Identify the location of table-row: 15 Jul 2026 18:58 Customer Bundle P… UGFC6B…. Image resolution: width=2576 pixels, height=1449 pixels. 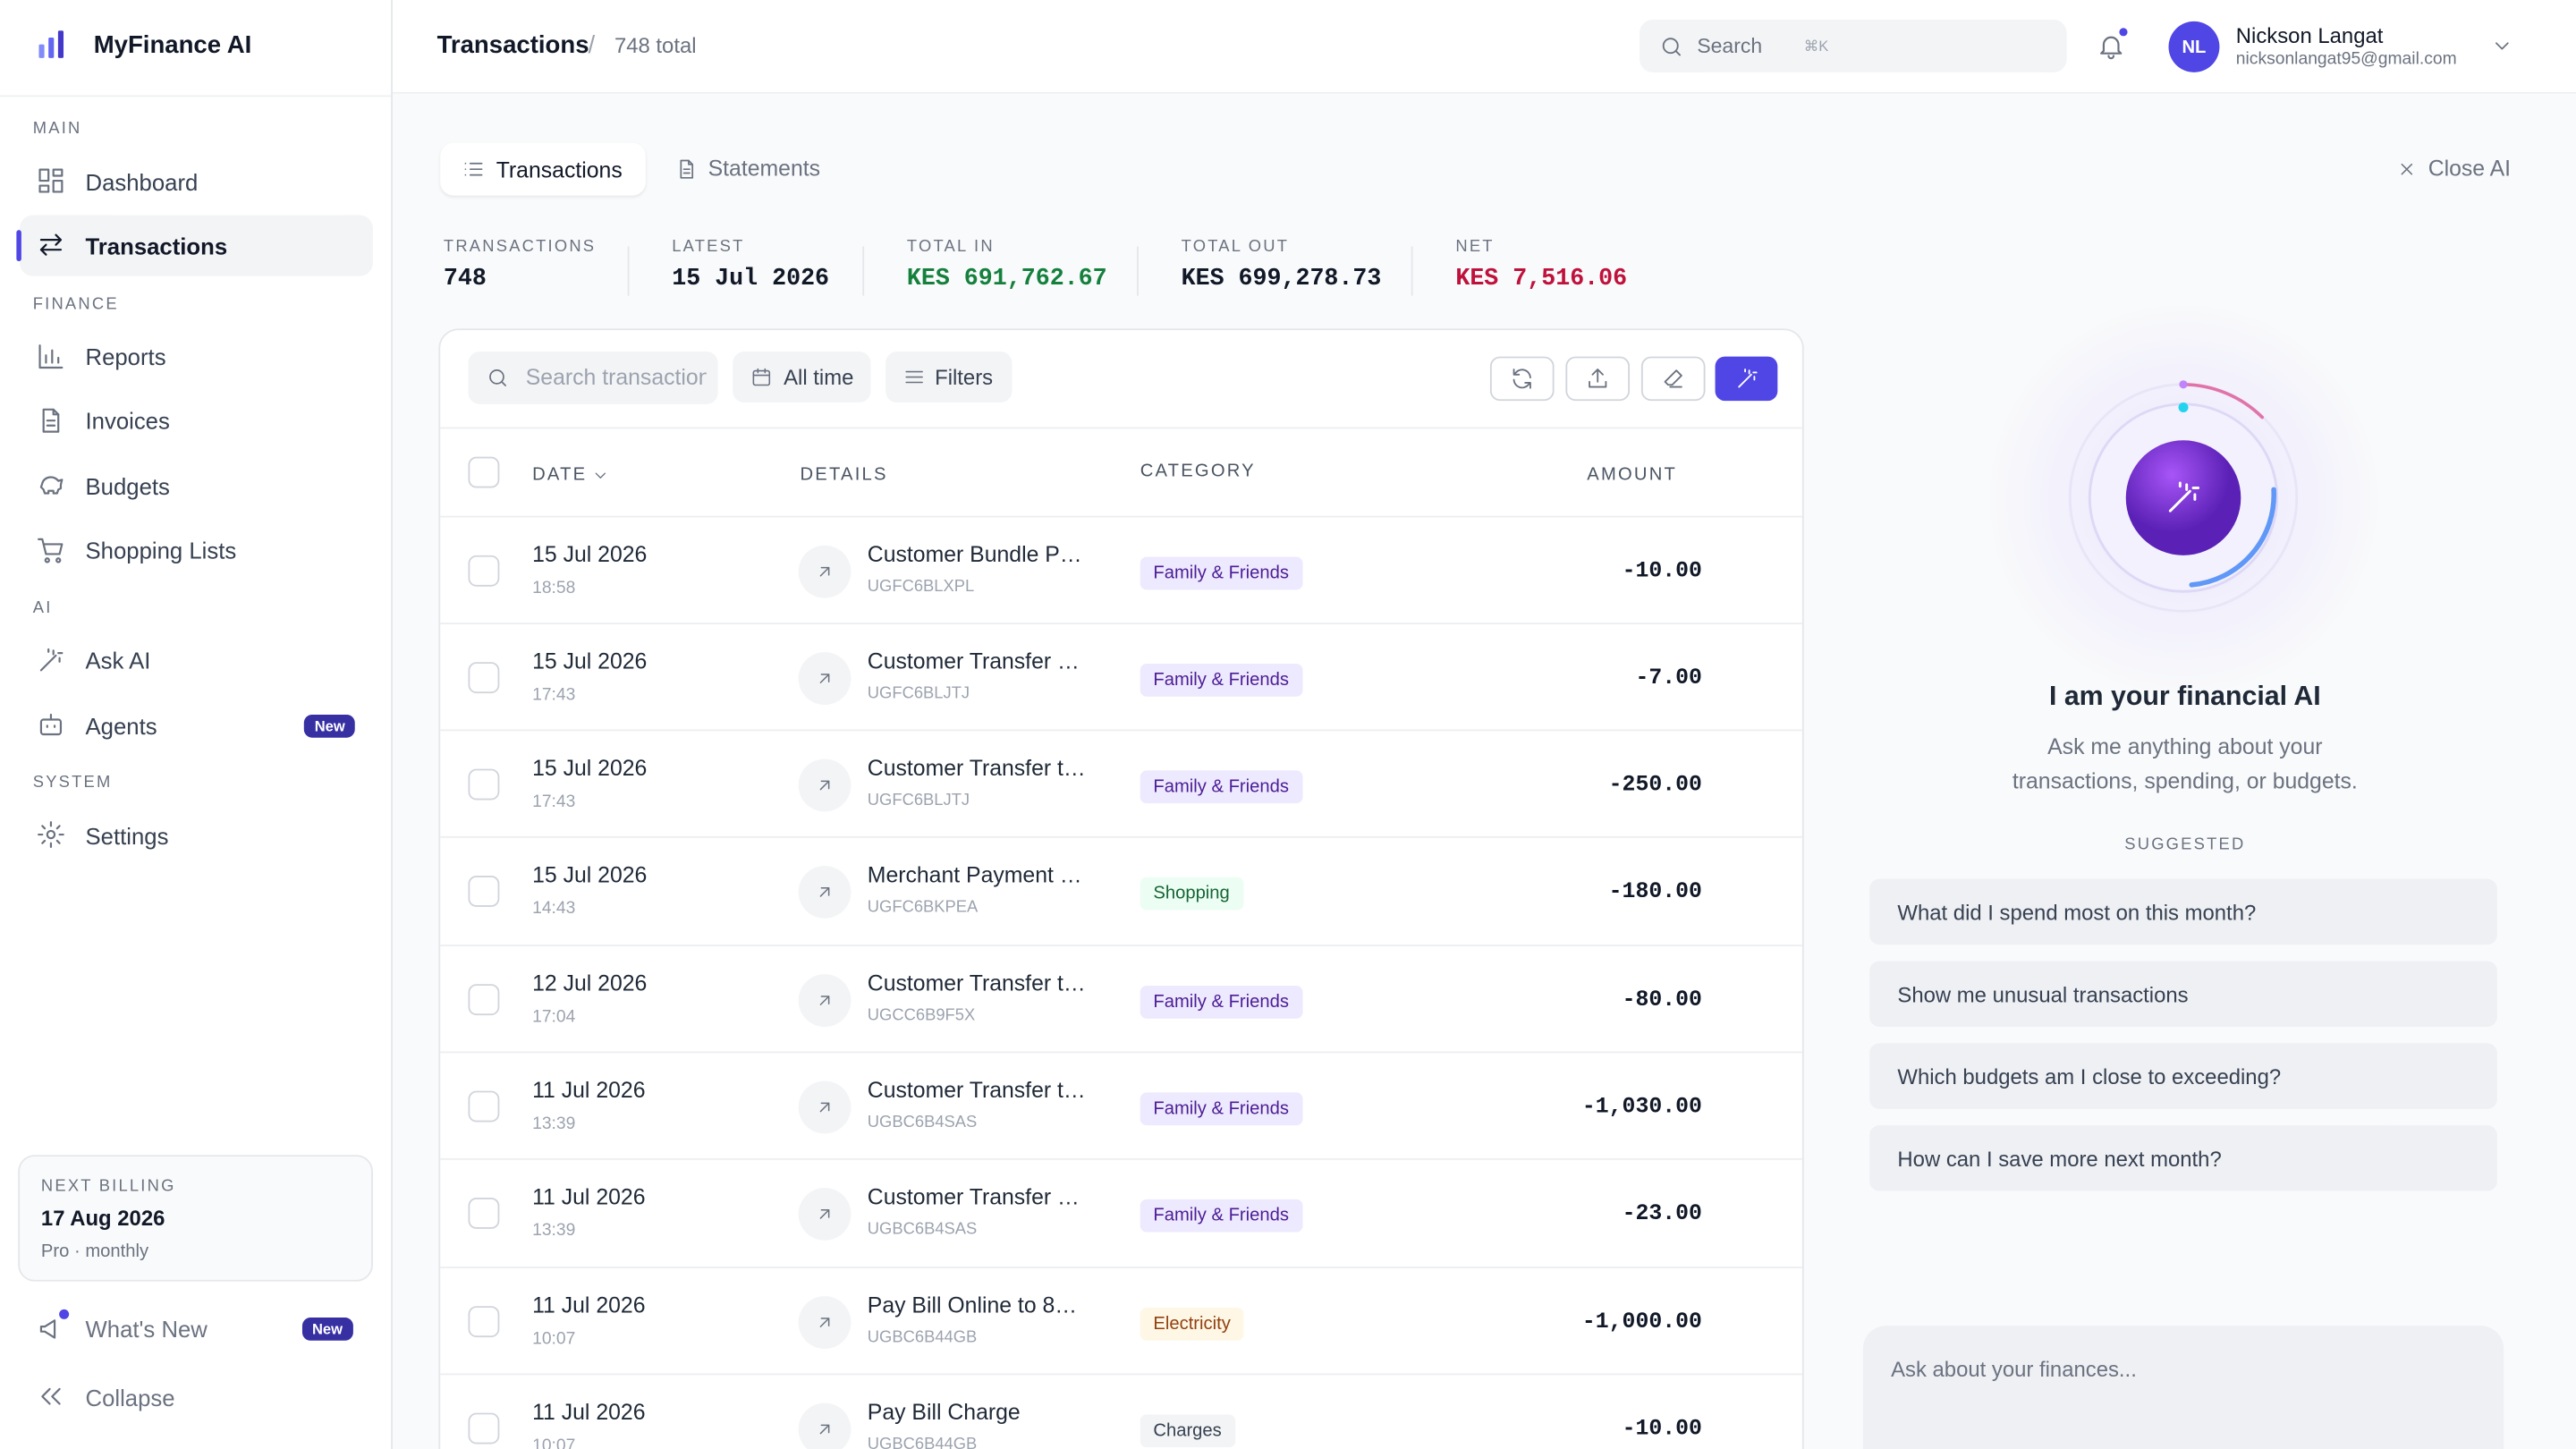
(1121, 568).